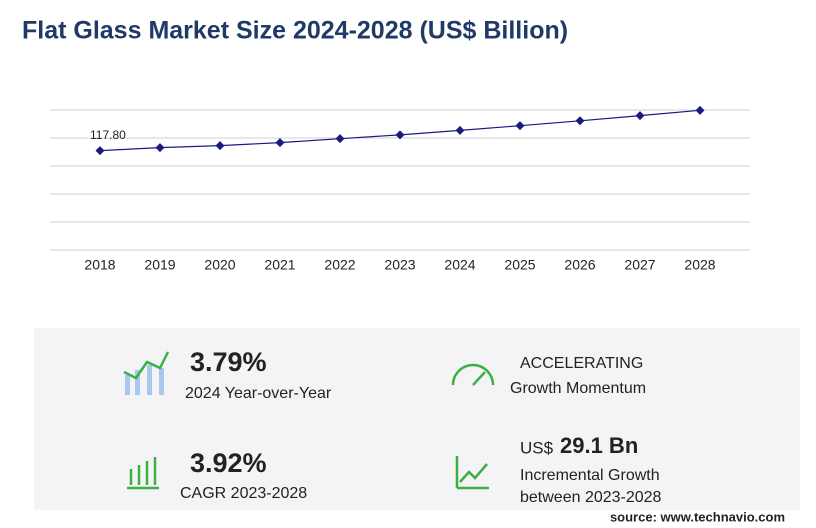 Image resolution: width=816 pixels, height=528 pixels. What do you see at coordinates (228, 362) in the screenshot?
I see `stat-value: 3.79%` at bounding box center [228, 362].